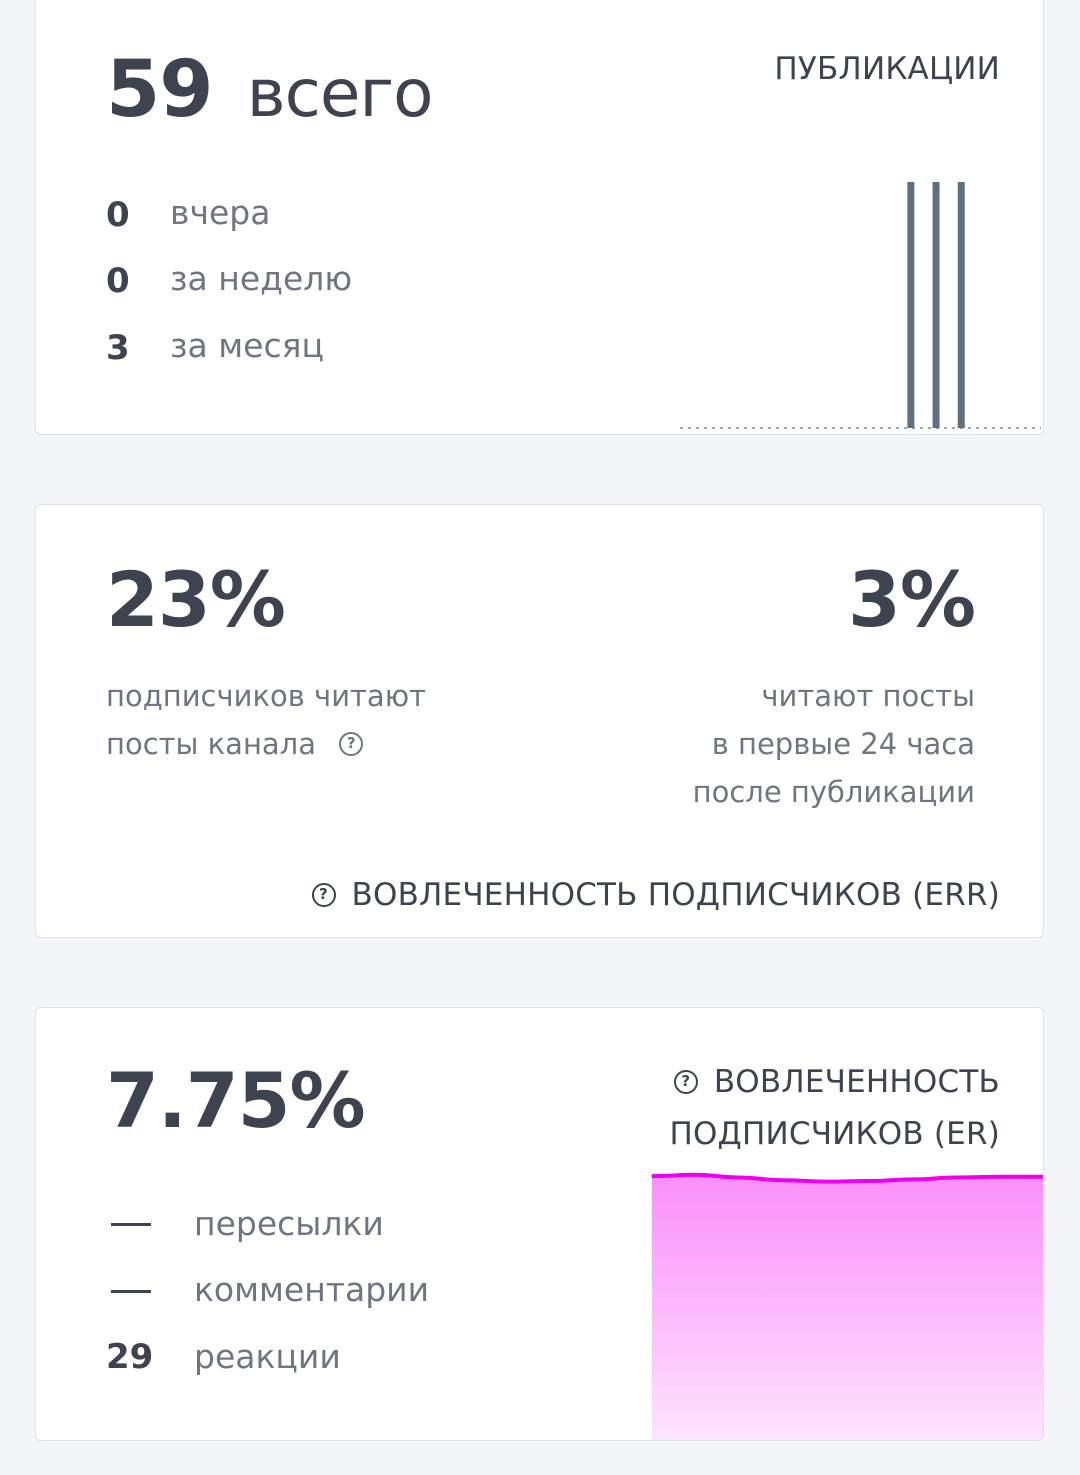 Image resolution: width=1080 pixels, height=1475 pixels. I want to click on err-right-line: читают посты, so click(868, 696).